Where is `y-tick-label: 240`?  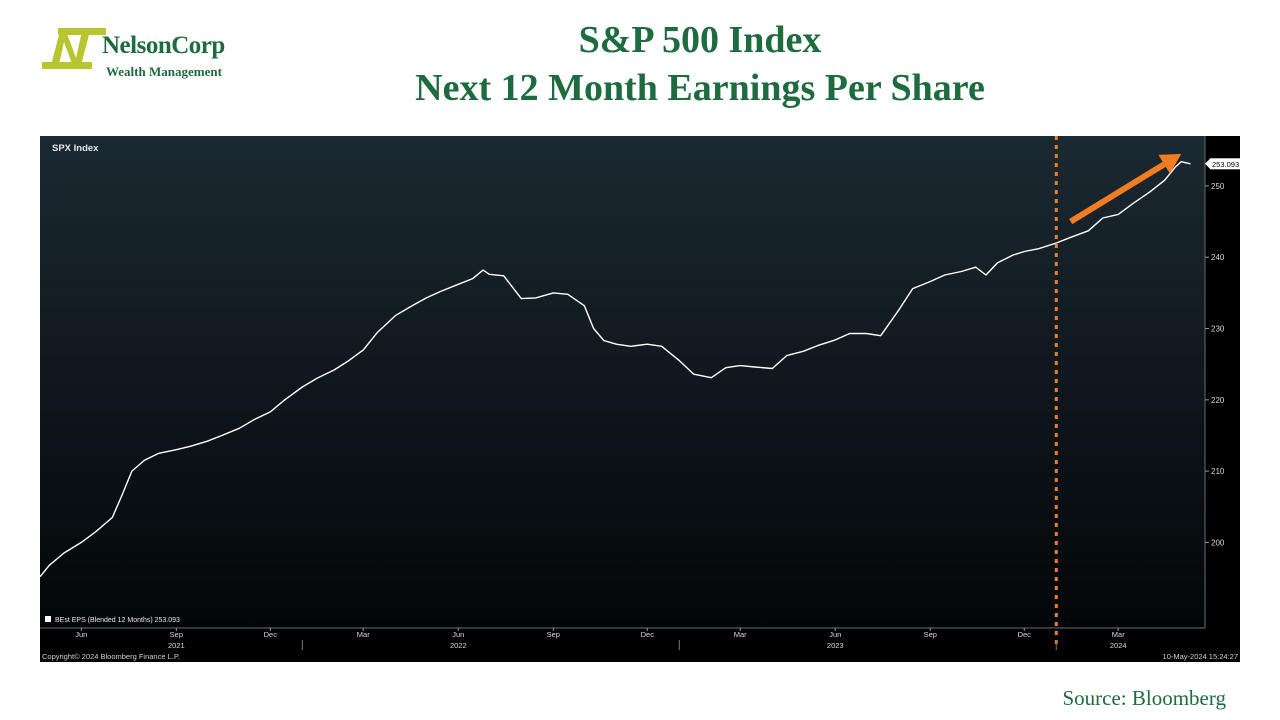
y-tick-label: 240 is located at coordinates (1218, 257).